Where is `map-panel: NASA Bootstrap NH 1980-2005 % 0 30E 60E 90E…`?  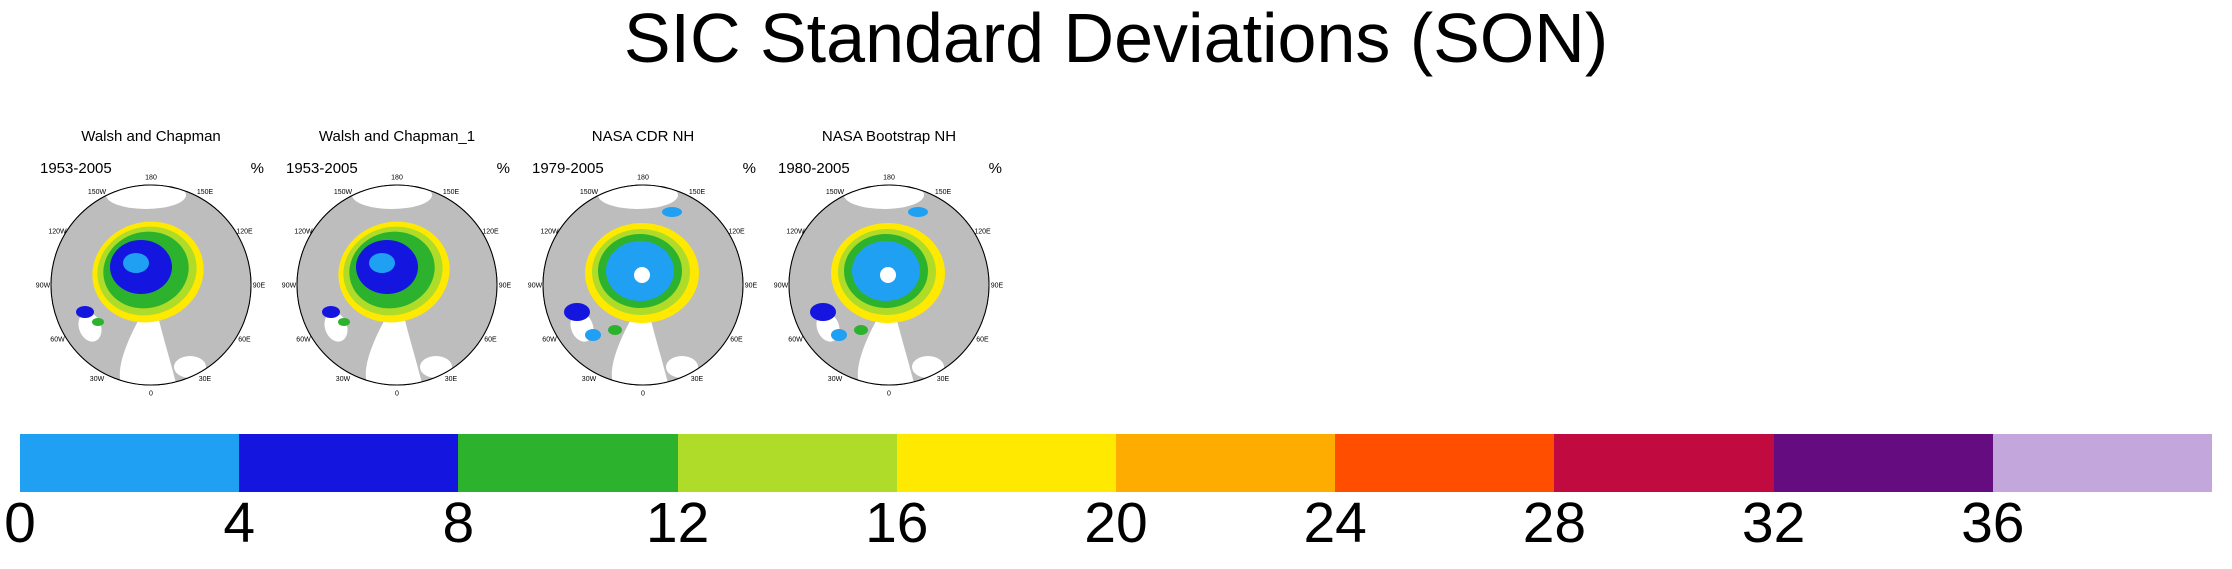
map-panel: NASA Bootstrap NH 1980-2005 % 0 30E 60E 90E… is located at coordinates (889, 270).